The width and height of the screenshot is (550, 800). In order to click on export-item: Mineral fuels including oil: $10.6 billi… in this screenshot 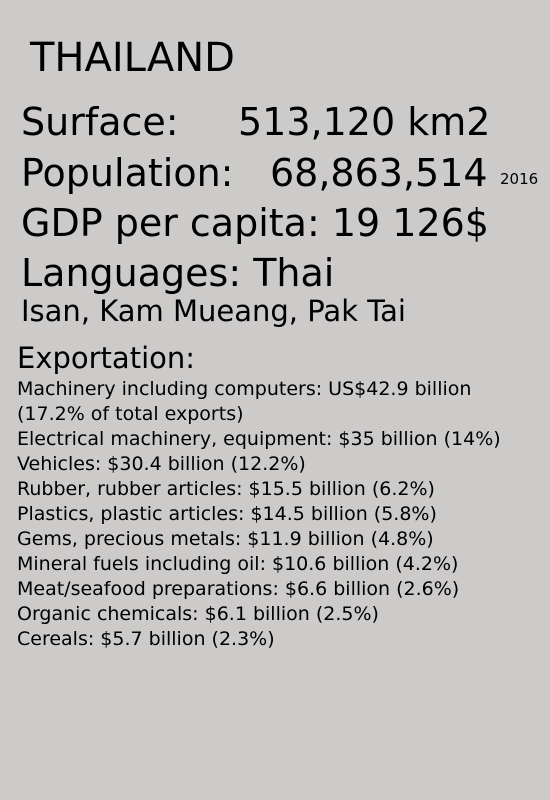, I will do `click(272, 564)`.